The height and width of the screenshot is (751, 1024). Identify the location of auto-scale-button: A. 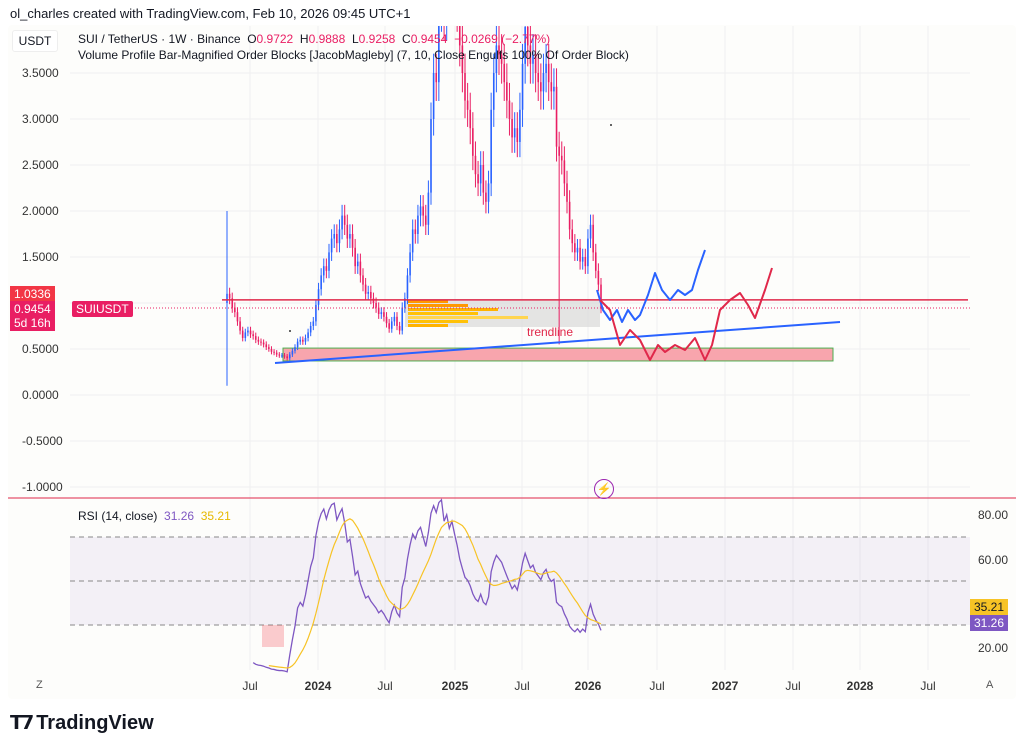
(990, 685).